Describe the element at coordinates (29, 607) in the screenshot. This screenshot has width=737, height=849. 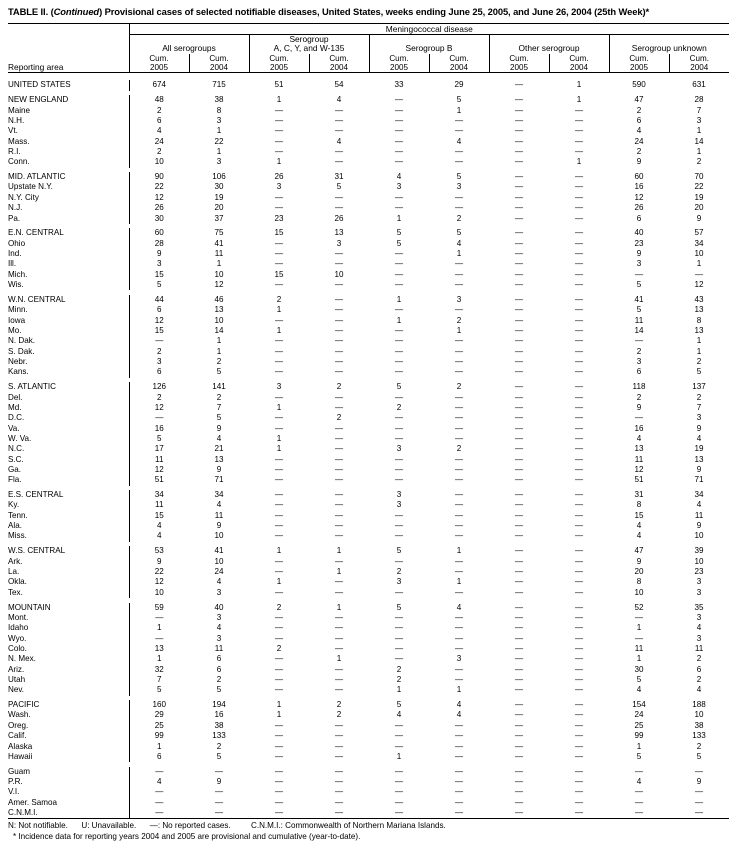
I see `reporting-area-cell: MOUNTAIN` at that location.